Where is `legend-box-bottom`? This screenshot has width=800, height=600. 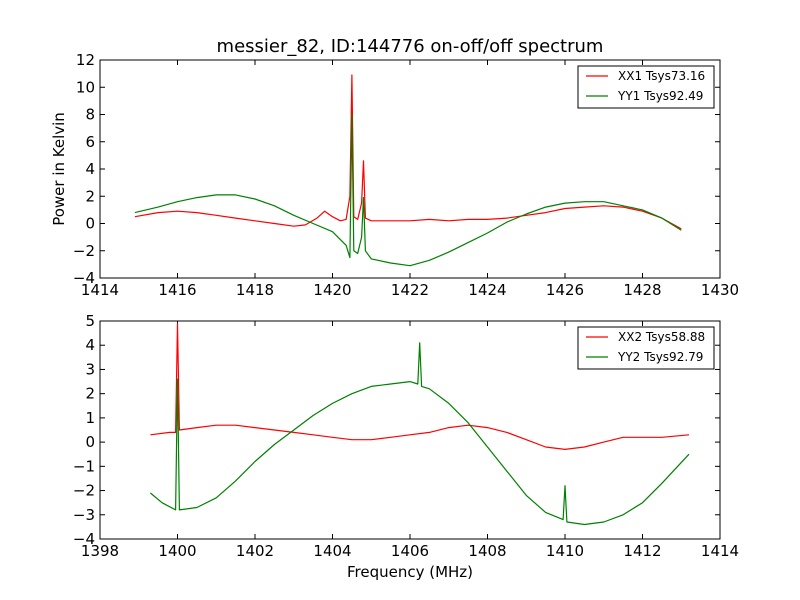 legend-box-bottom is located at coordinates (646, 348).